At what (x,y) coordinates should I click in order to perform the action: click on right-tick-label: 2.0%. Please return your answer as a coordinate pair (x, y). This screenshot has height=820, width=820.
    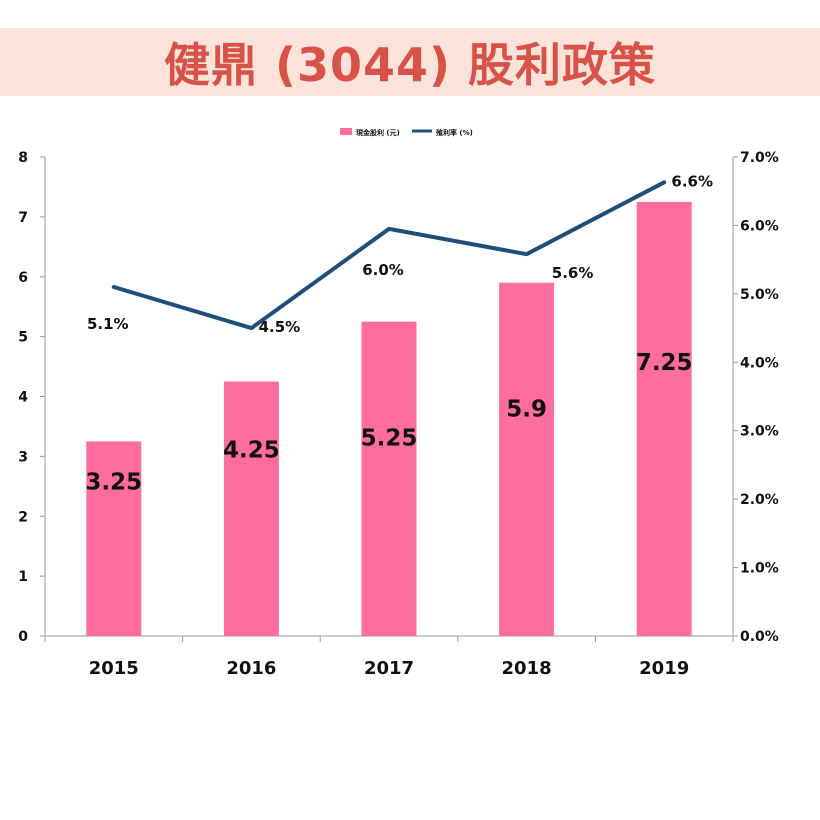
    Looking at the image, I should click on (759, 500).